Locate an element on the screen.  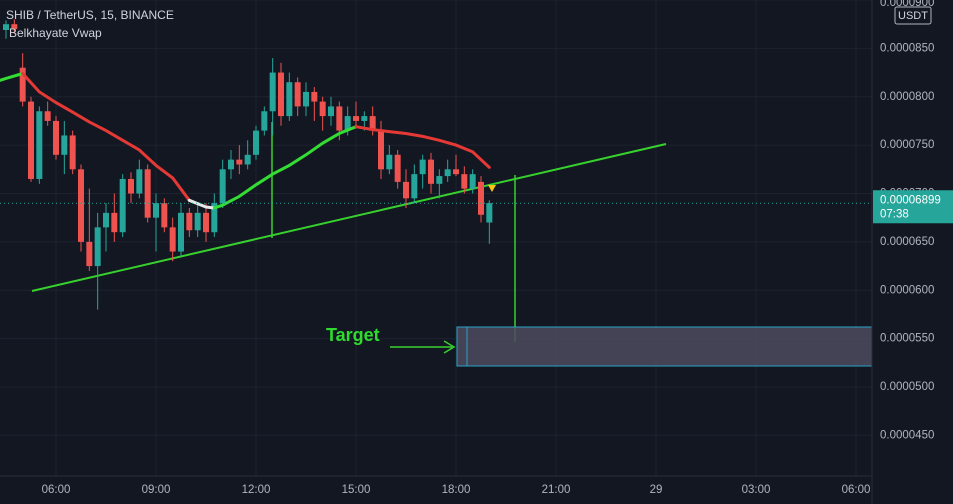
indicator-label: Belkhayate Vwap is located at coordinates (55, 33).